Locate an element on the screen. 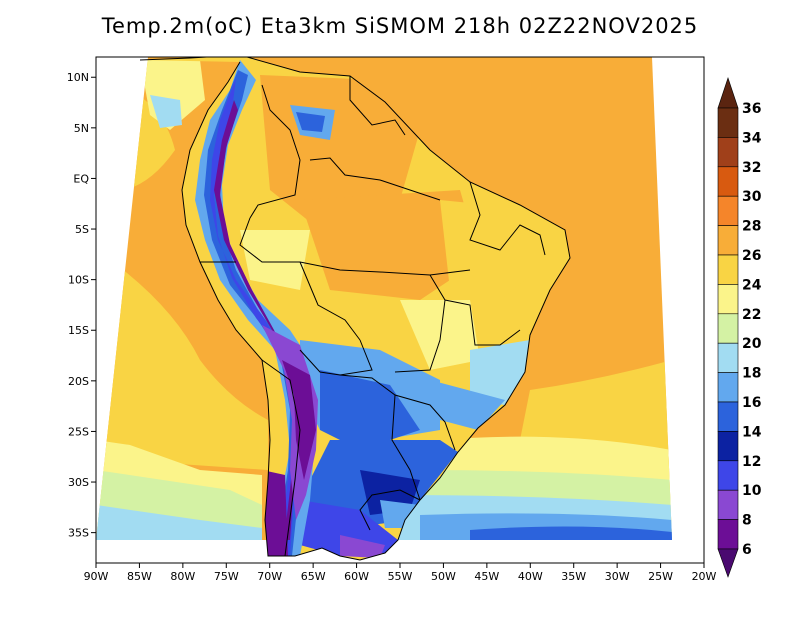  colorbar-label: 32 is located at coordinates (751, 168).